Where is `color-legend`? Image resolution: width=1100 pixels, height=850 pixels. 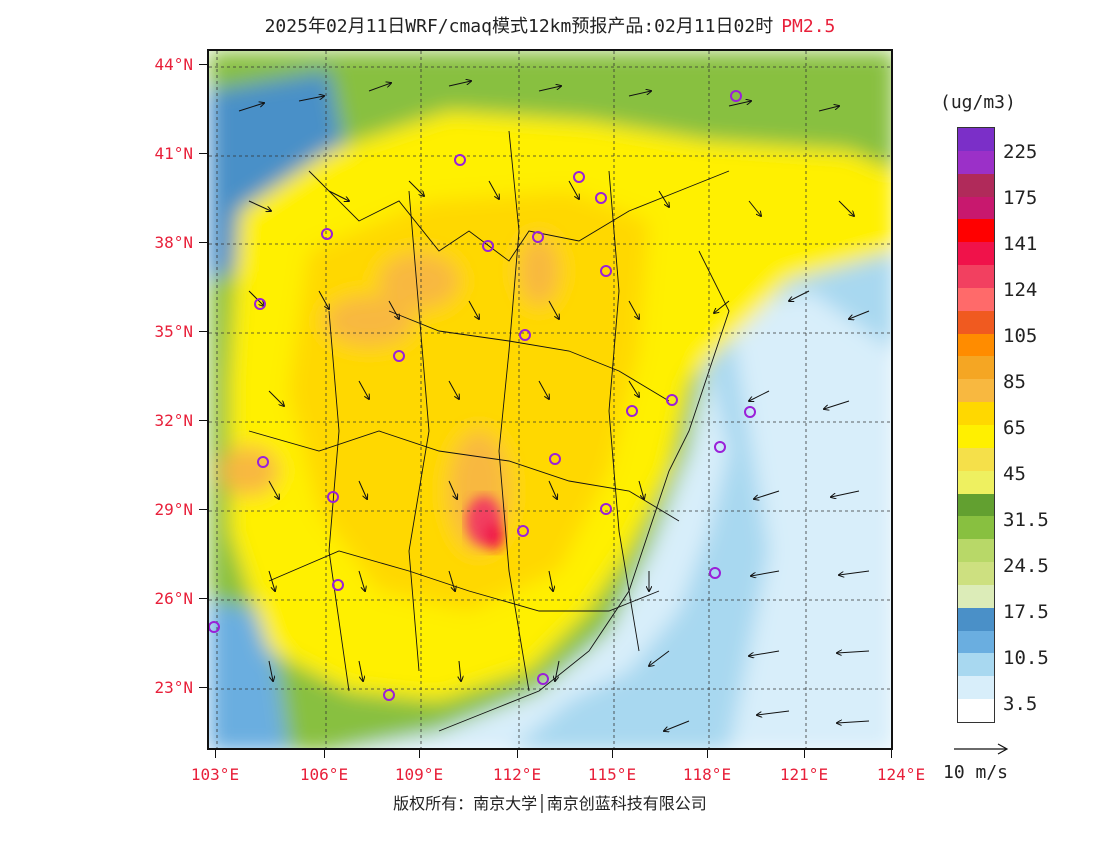
color-legend is located at coordinates (976, 425).